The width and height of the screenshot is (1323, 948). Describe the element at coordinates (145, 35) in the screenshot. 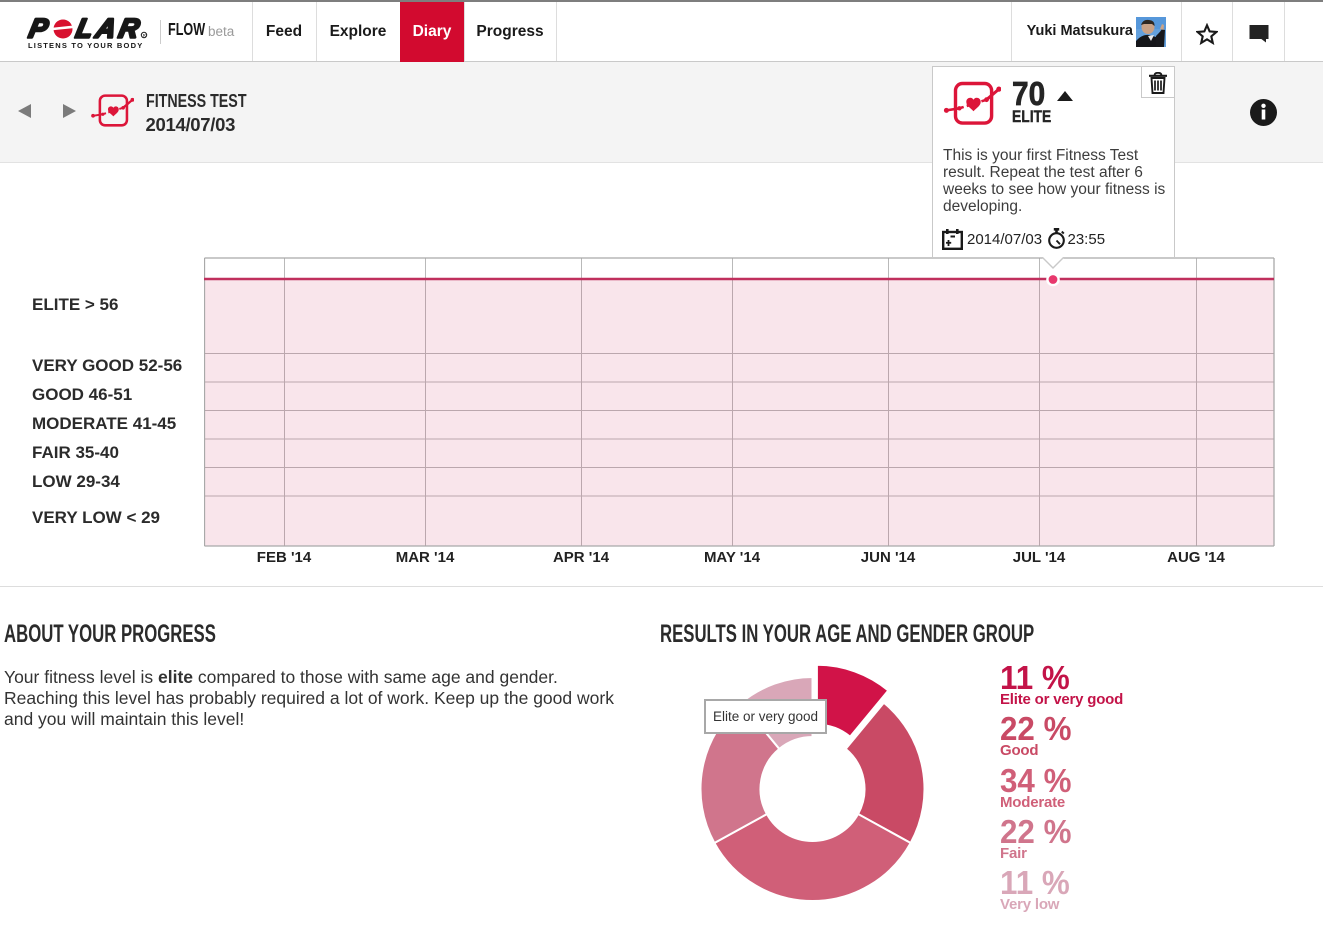

I see `svg-text: R` at that location.